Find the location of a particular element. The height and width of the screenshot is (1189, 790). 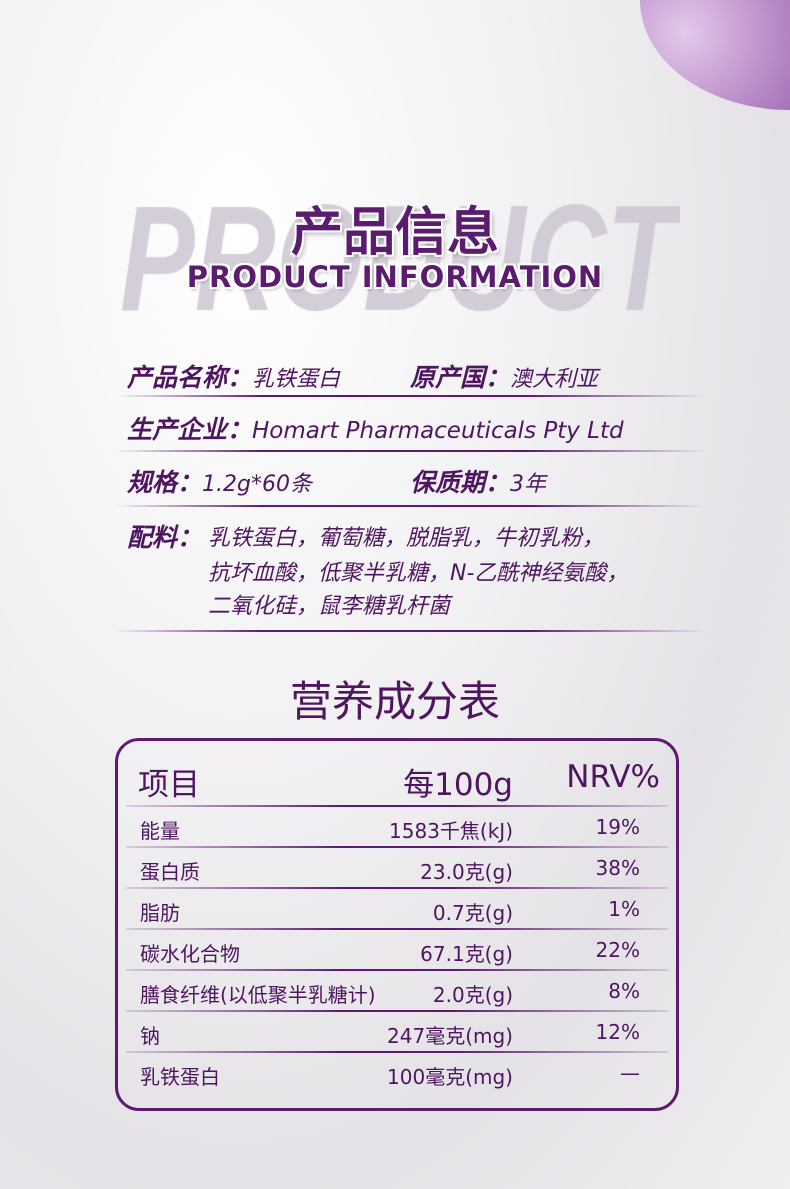

table-row: 蛋白质 23.0克(g) 38% is located at coordinates (397, 866).